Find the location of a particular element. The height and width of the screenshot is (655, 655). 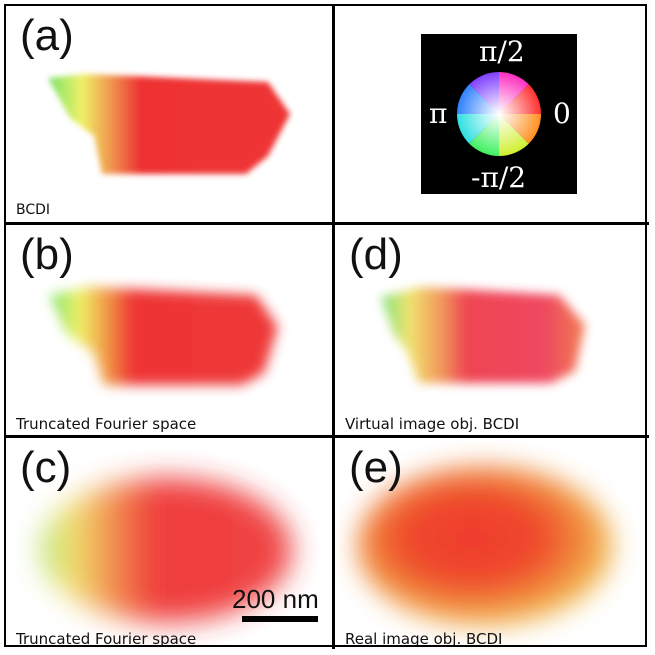

horizontal-divider-top is located at coordinates (326, 223).